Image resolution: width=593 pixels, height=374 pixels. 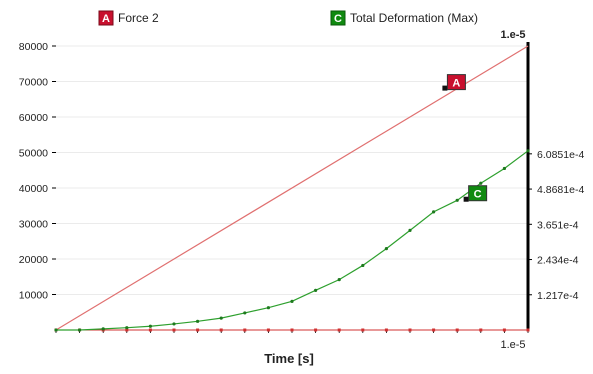 I want to click on callout-label: C, so click(x=478, y=195).